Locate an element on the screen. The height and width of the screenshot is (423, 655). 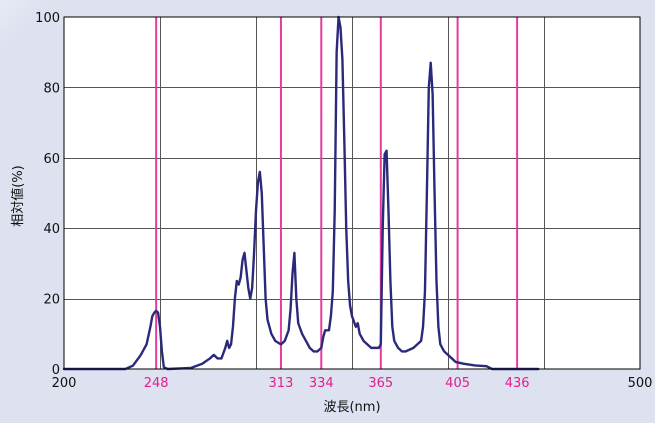
y-tick-label-1: 20 is located at coordinates (51, 300).